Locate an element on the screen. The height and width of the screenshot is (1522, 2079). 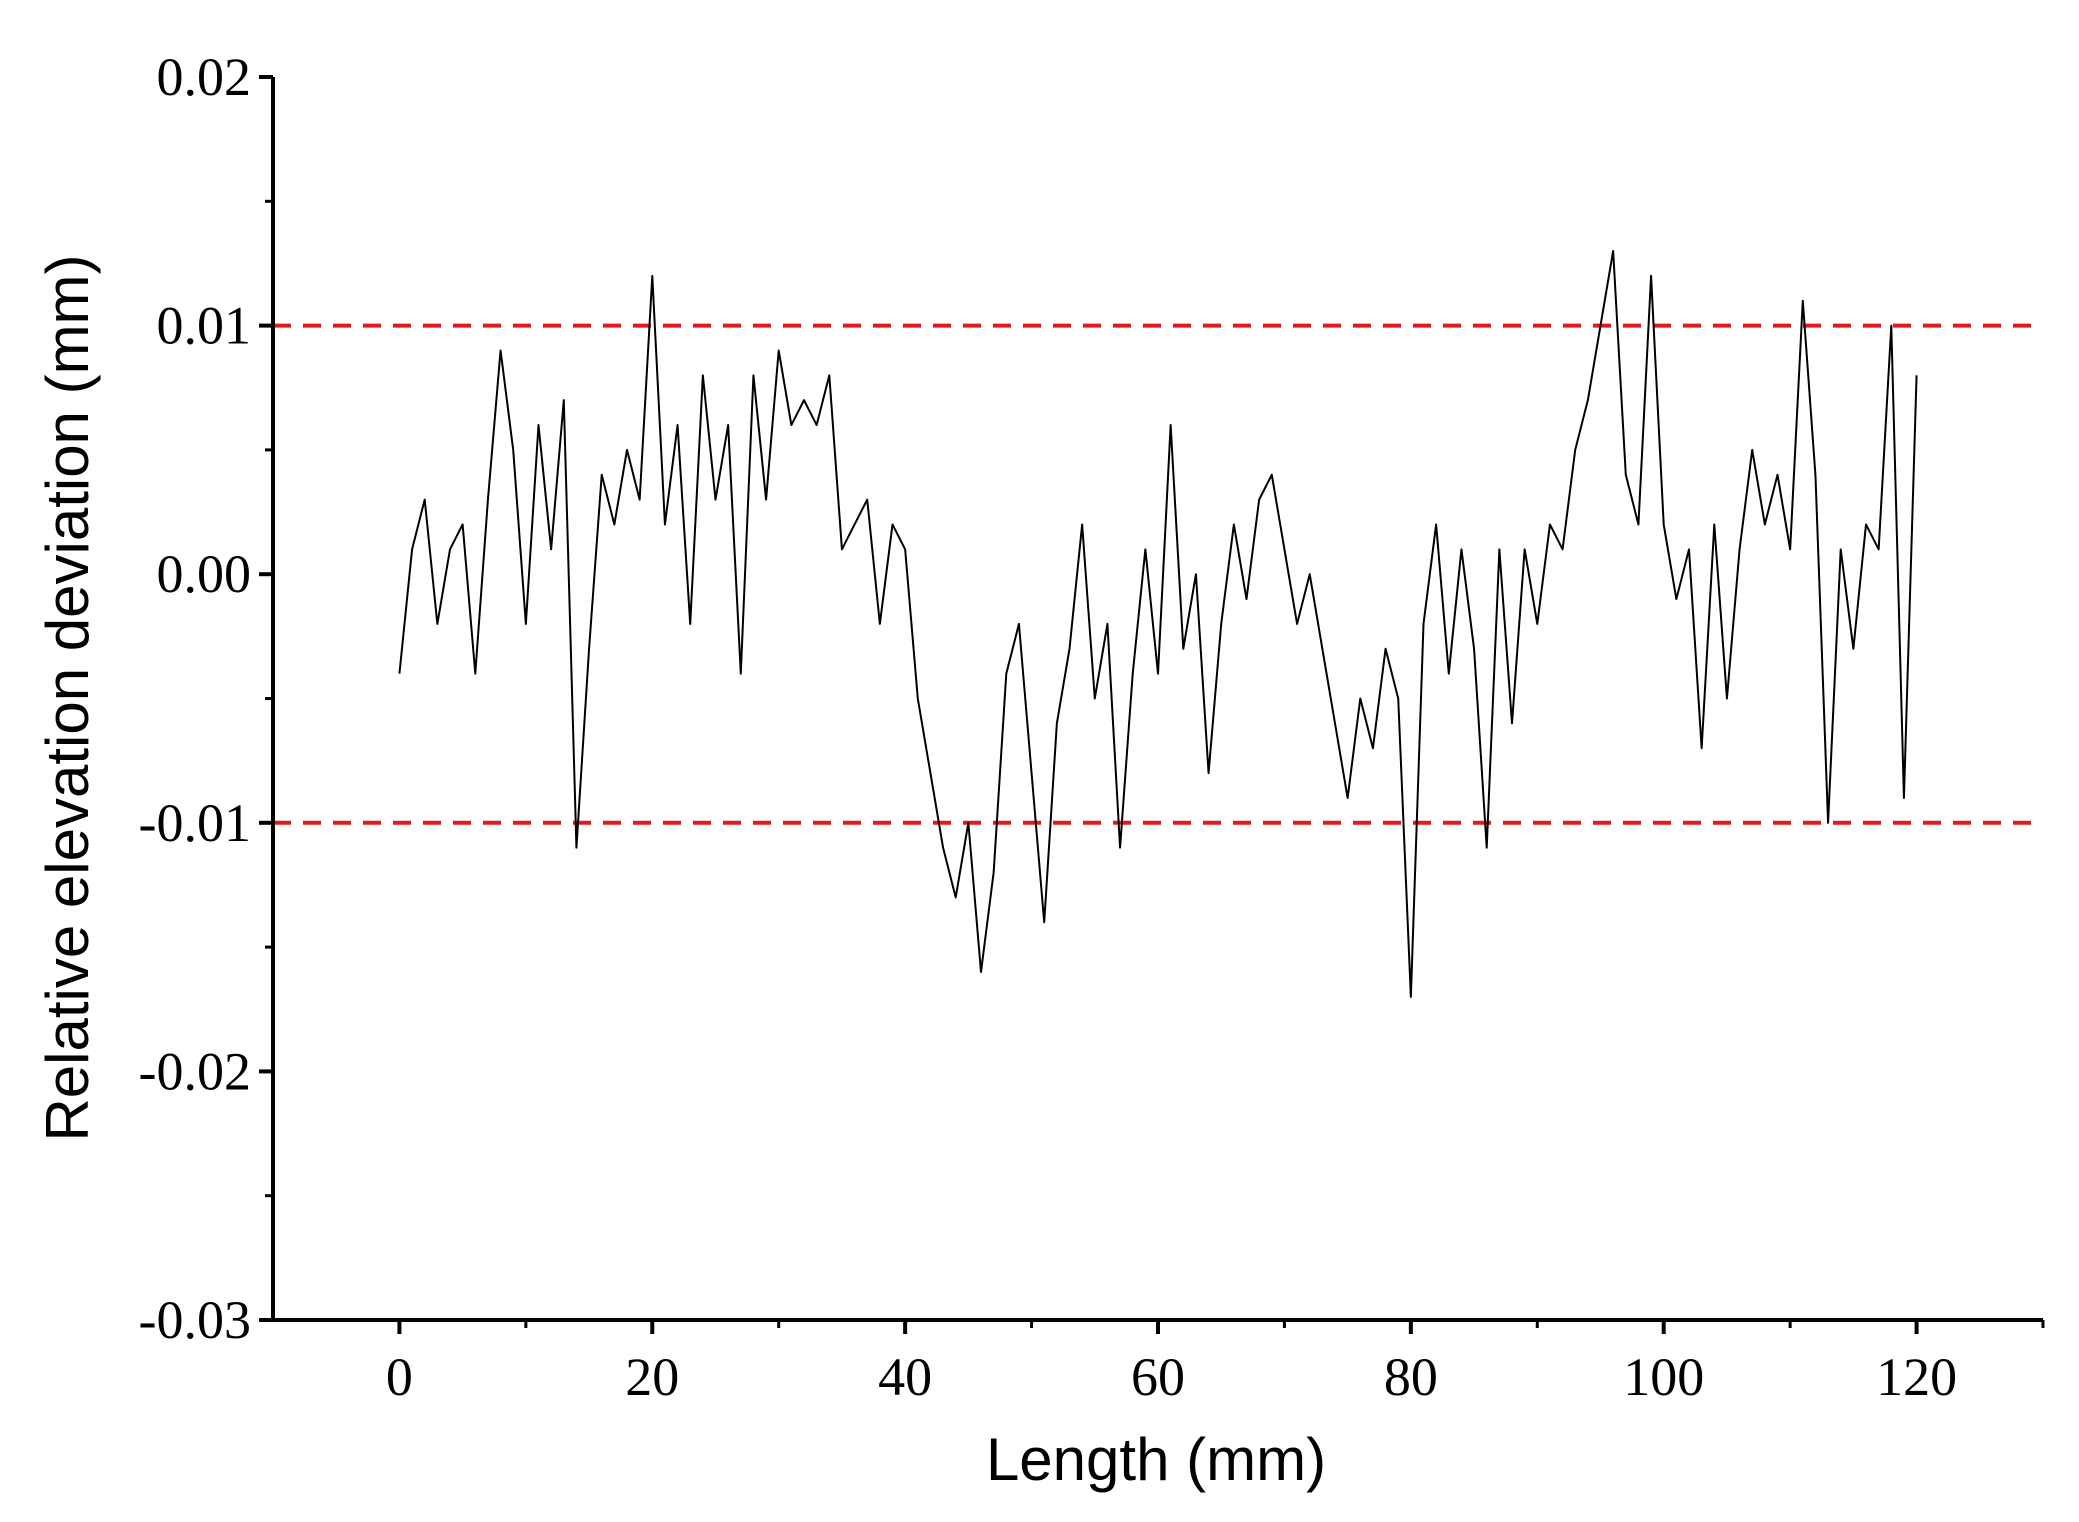
y-tick-label: 0.01 is located at coordinates (204, 326).